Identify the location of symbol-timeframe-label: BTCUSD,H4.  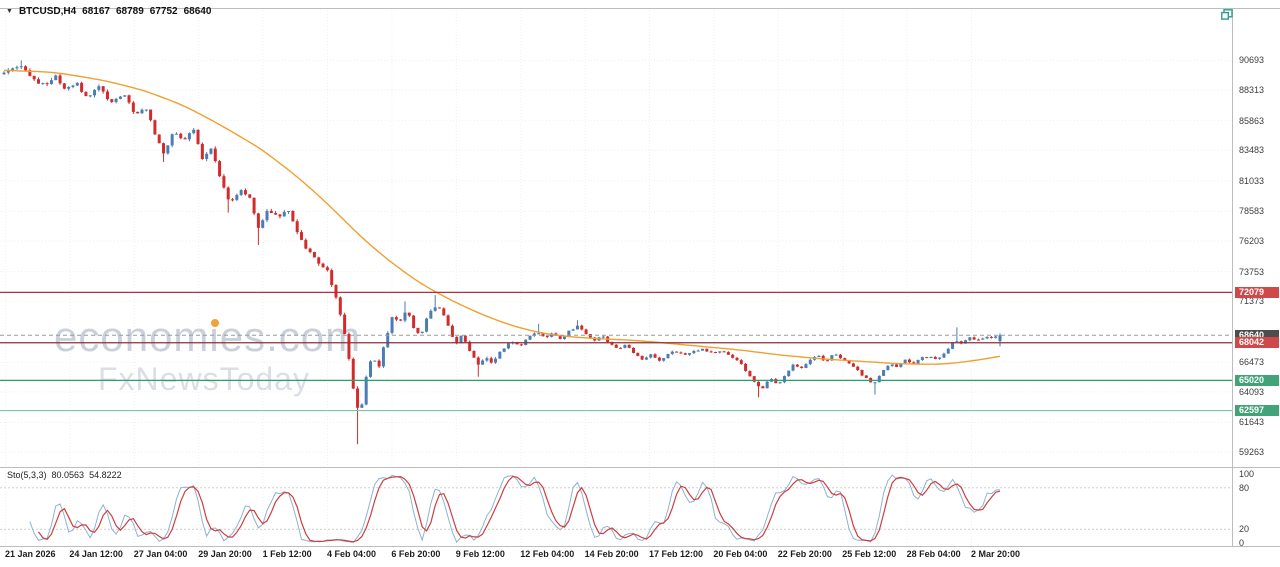
(47, 11).